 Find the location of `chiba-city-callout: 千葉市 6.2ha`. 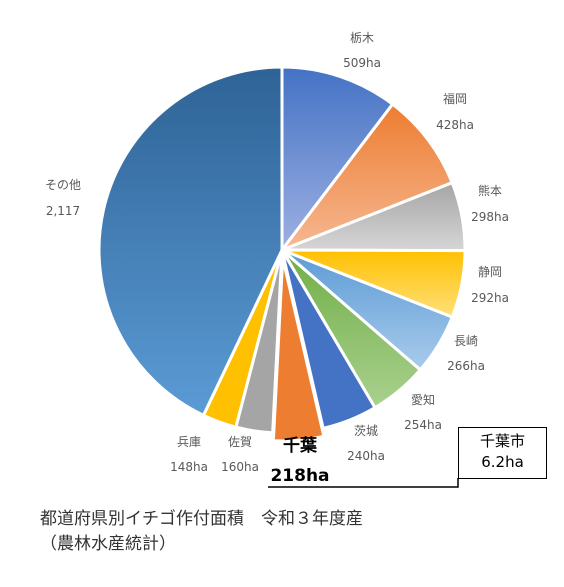

chiba-city-callout: 千葉市 6.2ha is located at coordinates (502, 453).